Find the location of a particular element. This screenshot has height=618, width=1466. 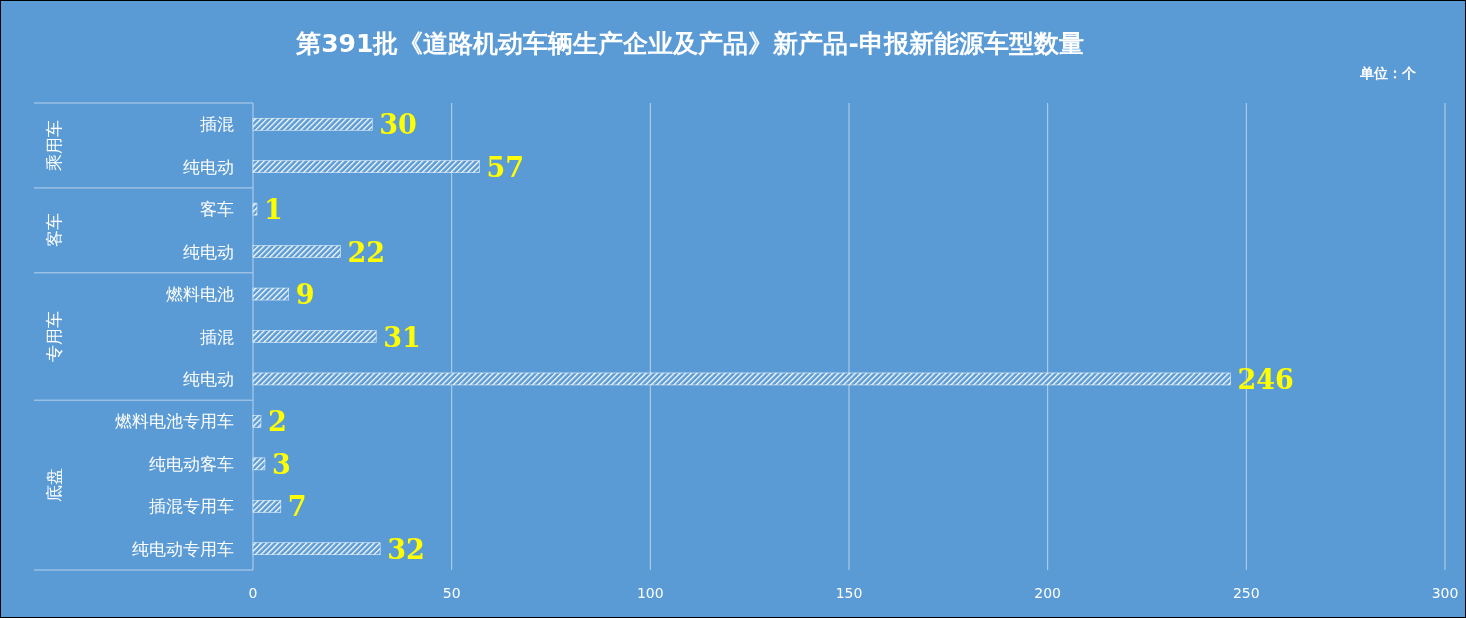

x-tick-label: 100 is located at coordinates (650, 593).